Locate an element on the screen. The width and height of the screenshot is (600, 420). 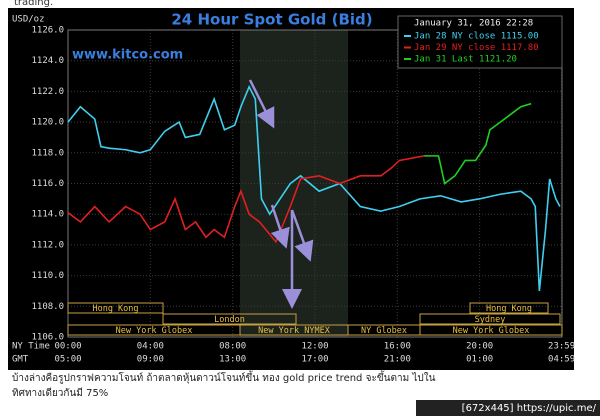
y-tick-label: 1114.0 is located at coordinates (47, 215).